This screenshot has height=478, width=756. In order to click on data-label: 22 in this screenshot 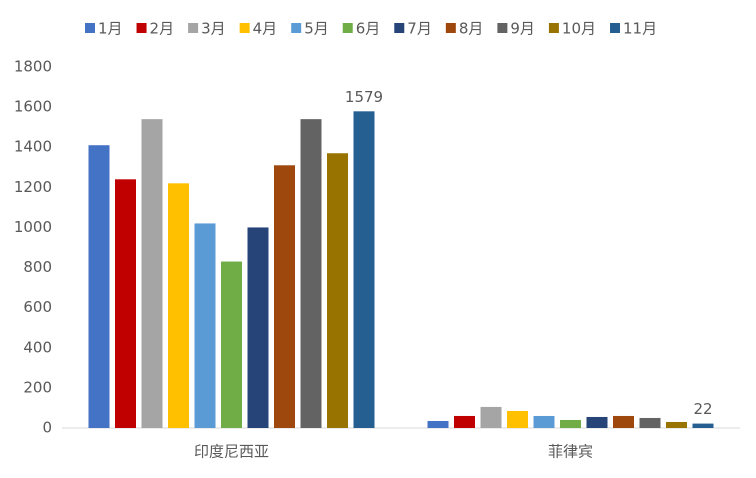, I will do `click(702, 409)`.